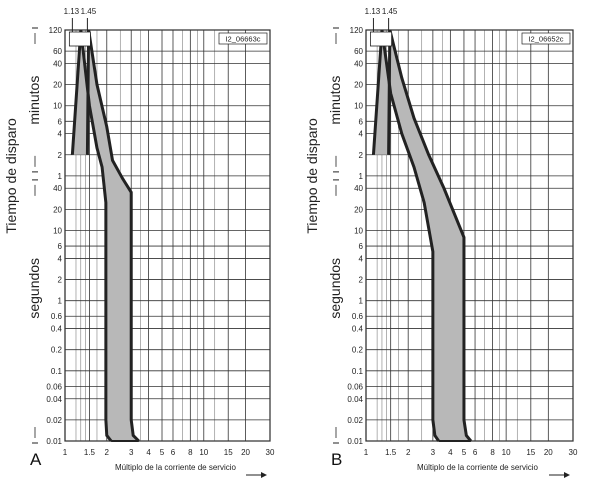 This screenshot has width=600, height=484. Describe the element at coordinates (36, 459) in the screenshot. I see `panel-letter: A` at that location.